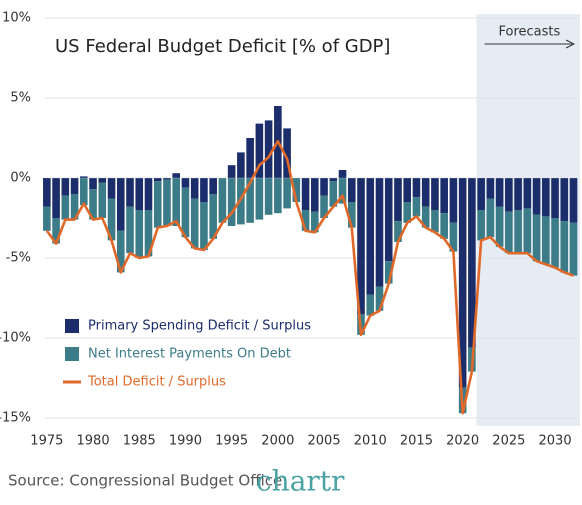 This screenshot has height=505, width=582. What do you see at coordinates (324, 441) in the screenshot?
I see `x-tick-label: 2005` at bounding box center [324, 441].